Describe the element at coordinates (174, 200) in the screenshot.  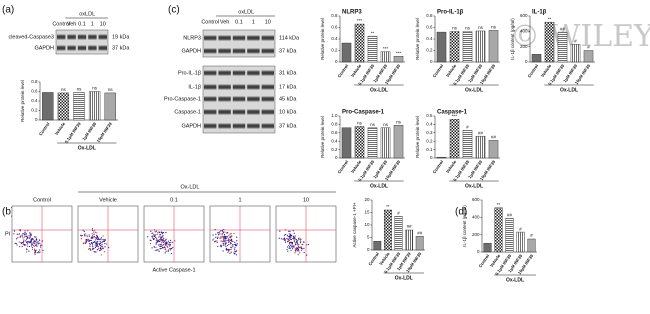
I see `flow-title: 0.1` at that location.